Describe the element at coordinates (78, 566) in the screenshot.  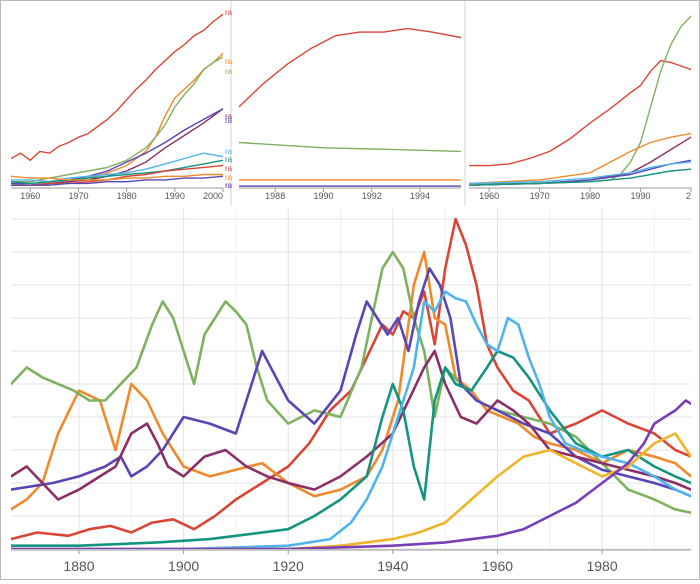
I see `x-tick-label: 1880` at that location.